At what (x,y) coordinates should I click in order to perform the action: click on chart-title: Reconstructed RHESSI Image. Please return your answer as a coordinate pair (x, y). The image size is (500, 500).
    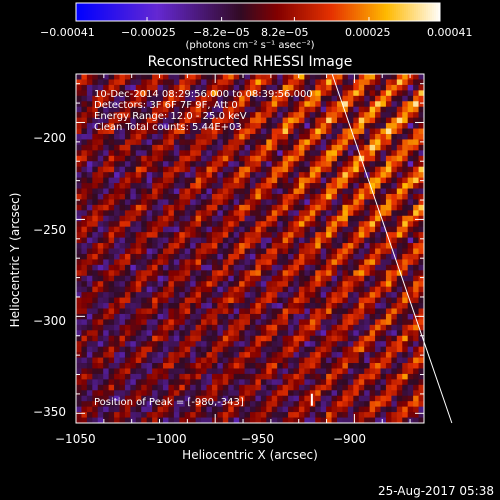
    Looking at the image, I should click on (250, 62).